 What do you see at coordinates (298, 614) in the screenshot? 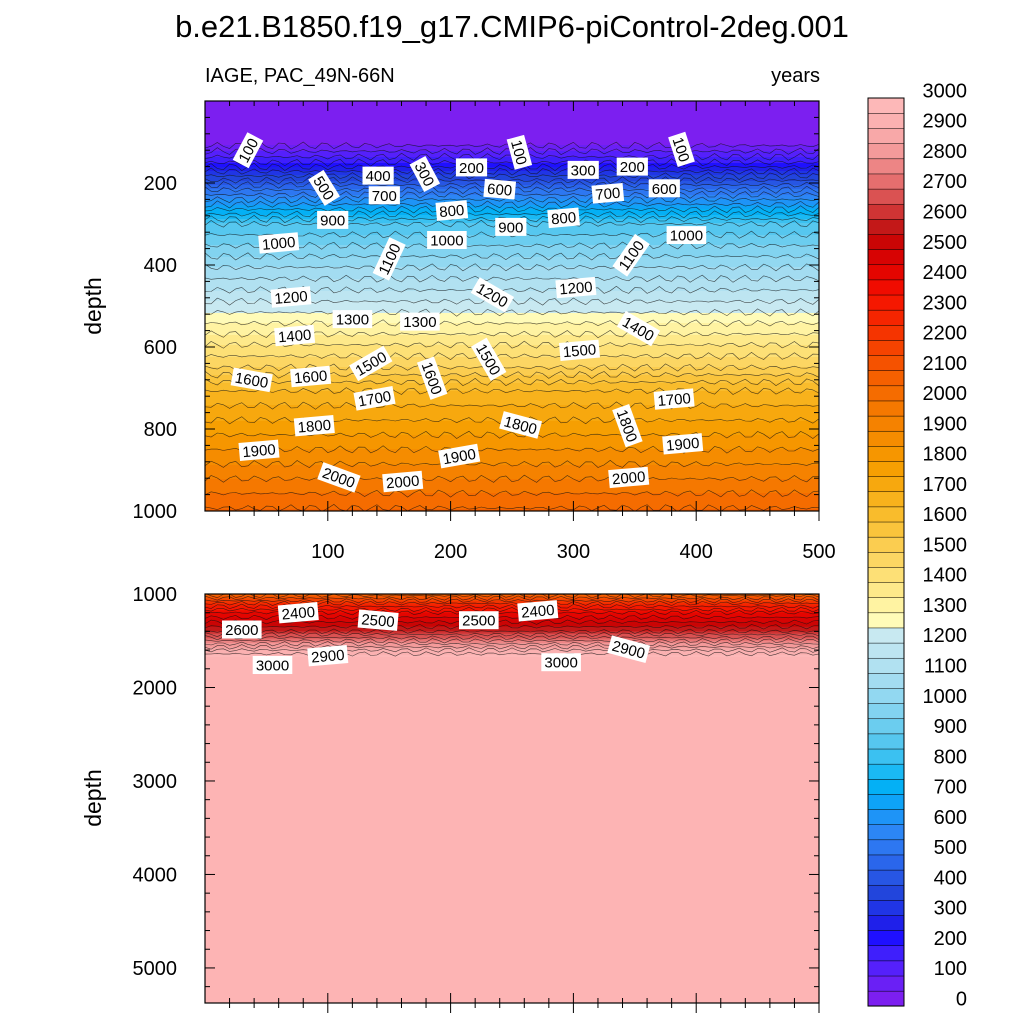
I see `contour-label-text: 2400` at bounding box center [298, 614].